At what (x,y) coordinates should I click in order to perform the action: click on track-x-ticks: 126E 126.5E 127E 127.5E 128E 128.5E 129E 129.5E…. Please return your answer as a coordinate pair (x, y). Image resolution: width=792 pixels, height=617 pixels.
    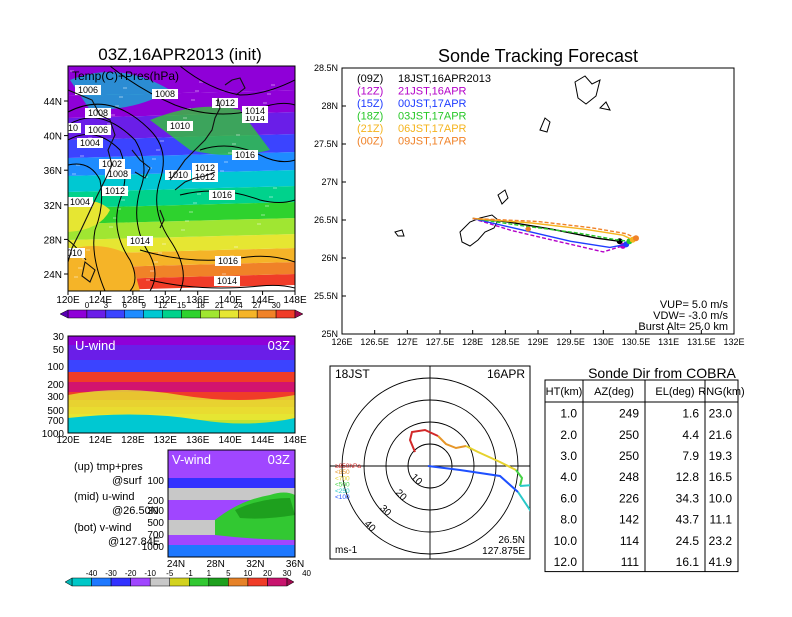
    Looking at the image, I should click on (538, 338).